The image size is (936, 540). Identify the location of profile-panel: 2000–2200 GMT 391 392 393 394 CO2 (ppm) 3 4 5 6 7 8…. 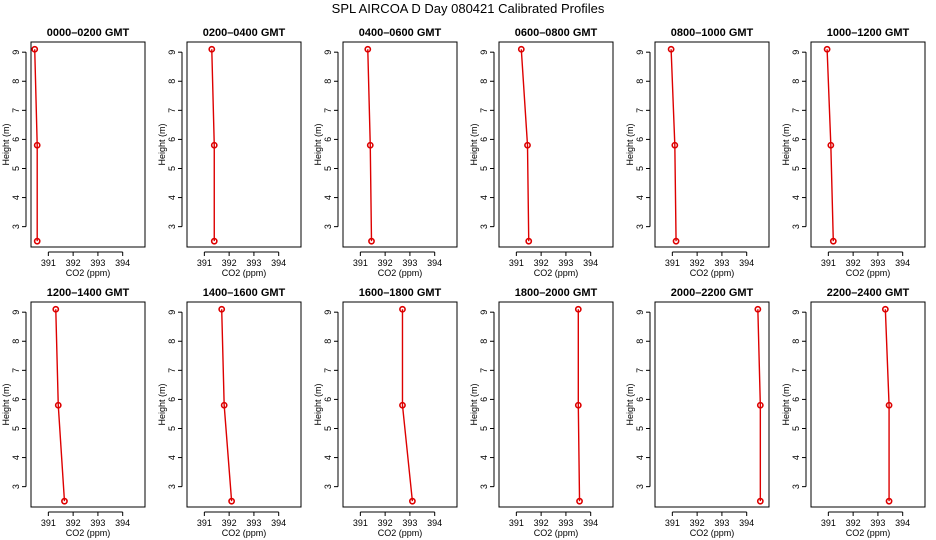
(697, 412).